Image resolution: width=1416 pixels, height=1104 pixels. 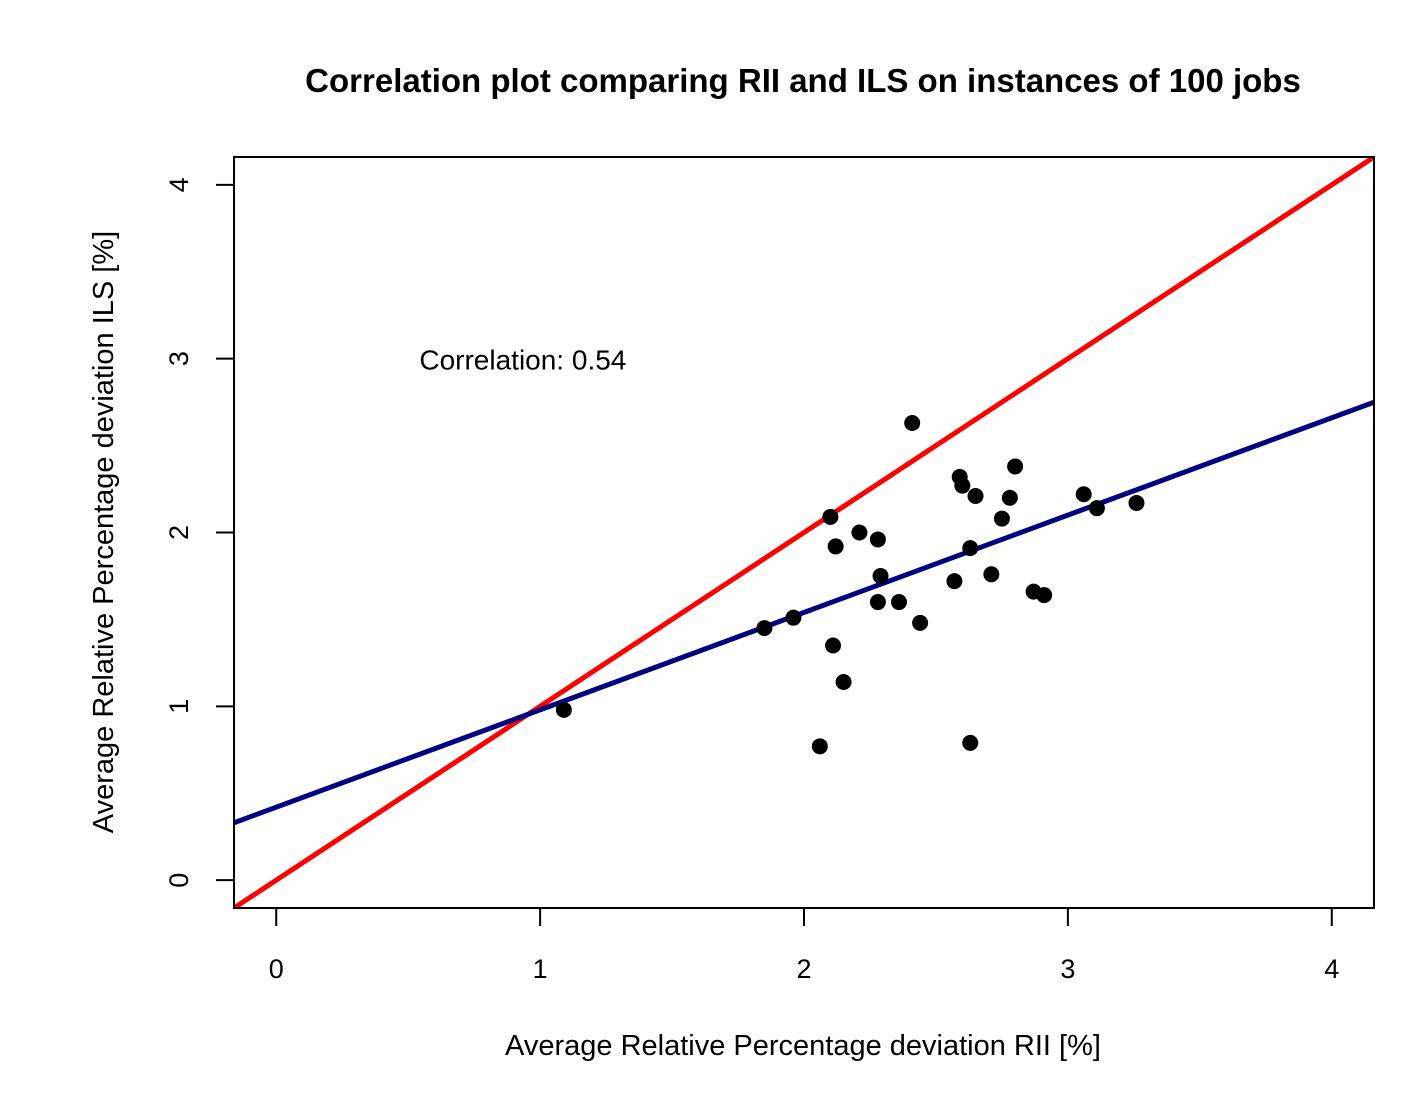 What do you see at coordinates (803, 969) in the screenshot?
I see `x-tick-label: 2` at bounding box center [803, 969].